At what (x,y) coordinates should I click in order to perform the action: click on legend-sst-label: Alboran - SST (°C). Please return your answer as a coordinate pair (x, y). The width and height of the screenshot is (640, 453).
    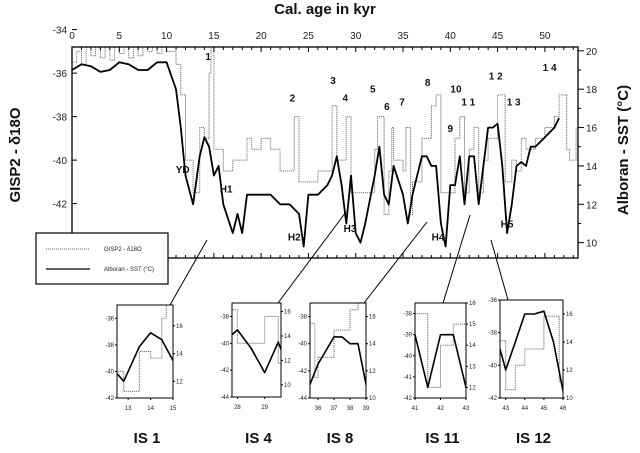
    Looking at the image, I should click on (129, 270).